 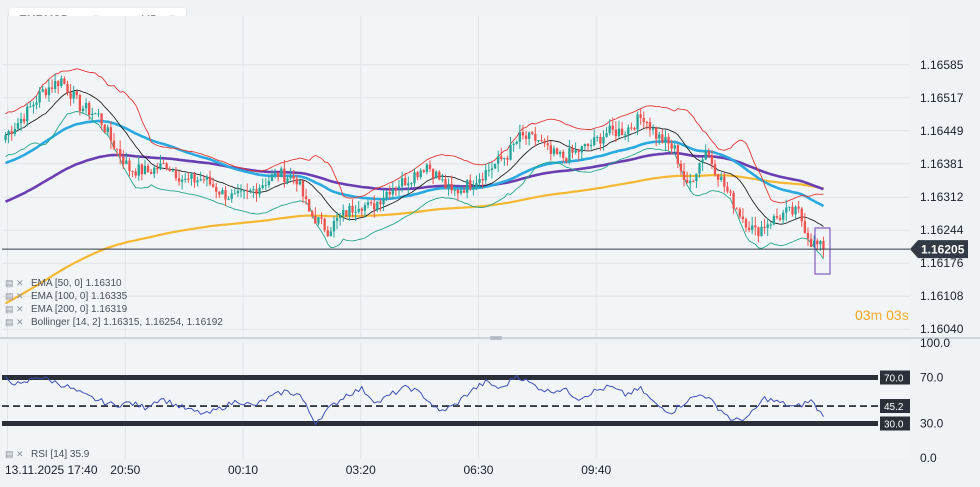 I want to click on time-axis-tick: 20:50, so click(x=125, y=470).